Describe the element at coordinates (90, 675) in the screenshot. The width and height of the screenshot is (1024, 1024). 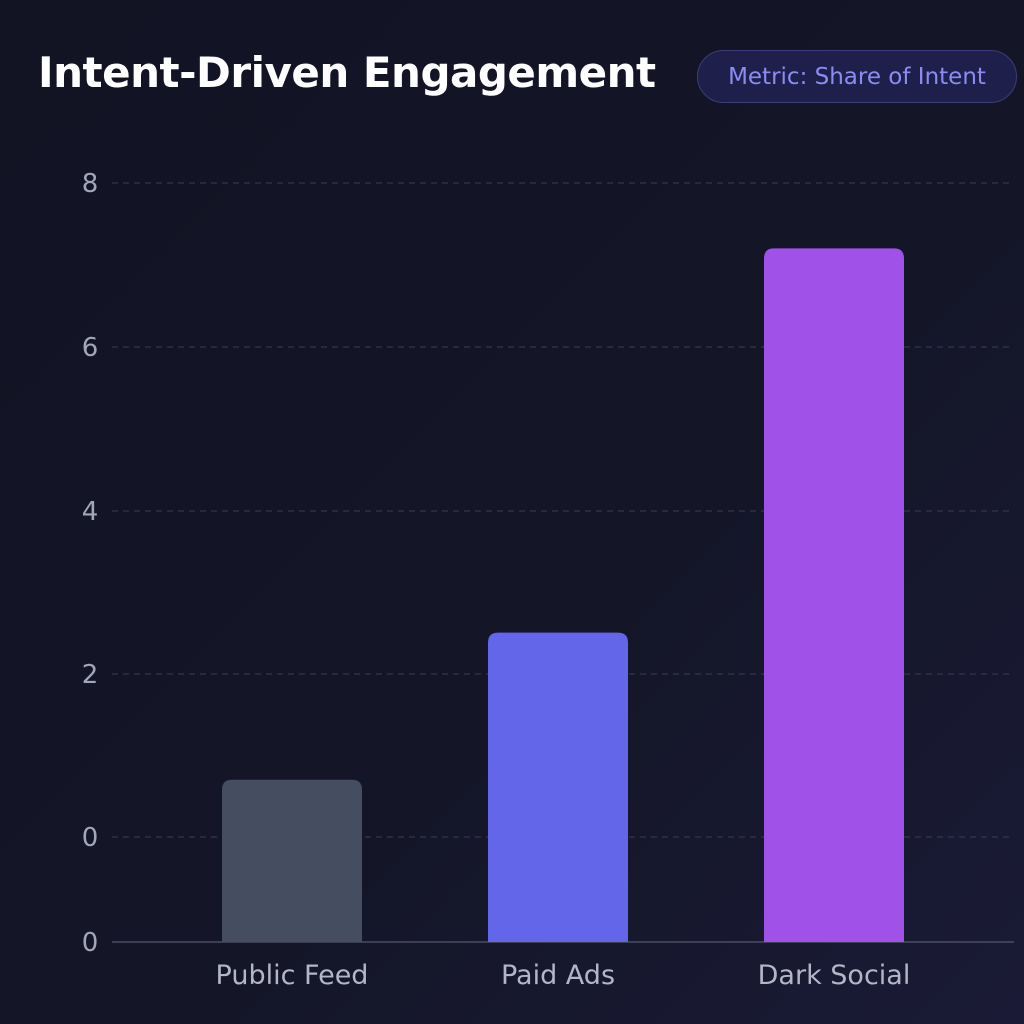
I see `y-tick-label: 2` at that location.